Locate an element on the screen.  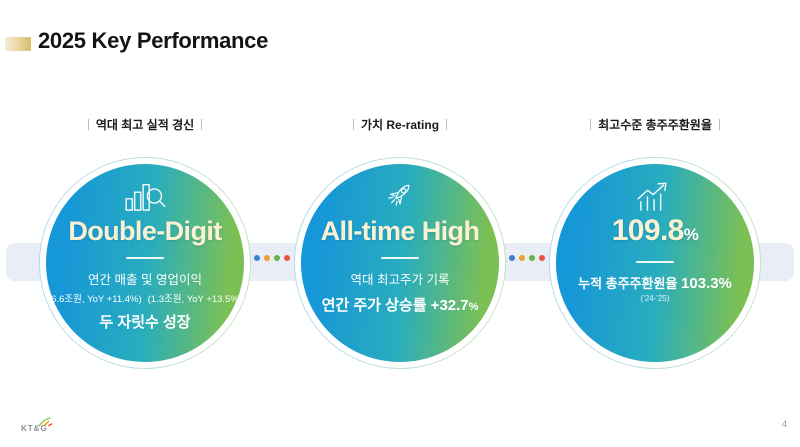
section-label-text: 가치 Re-rating is located at coordinates (400, 125).